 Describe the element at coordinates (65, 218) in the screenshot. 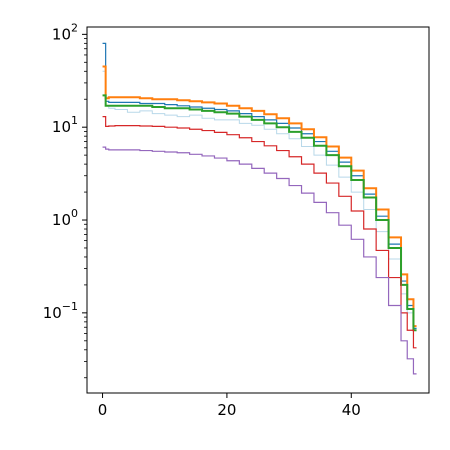

I see `y-tick-label: 10⁰` at that location.